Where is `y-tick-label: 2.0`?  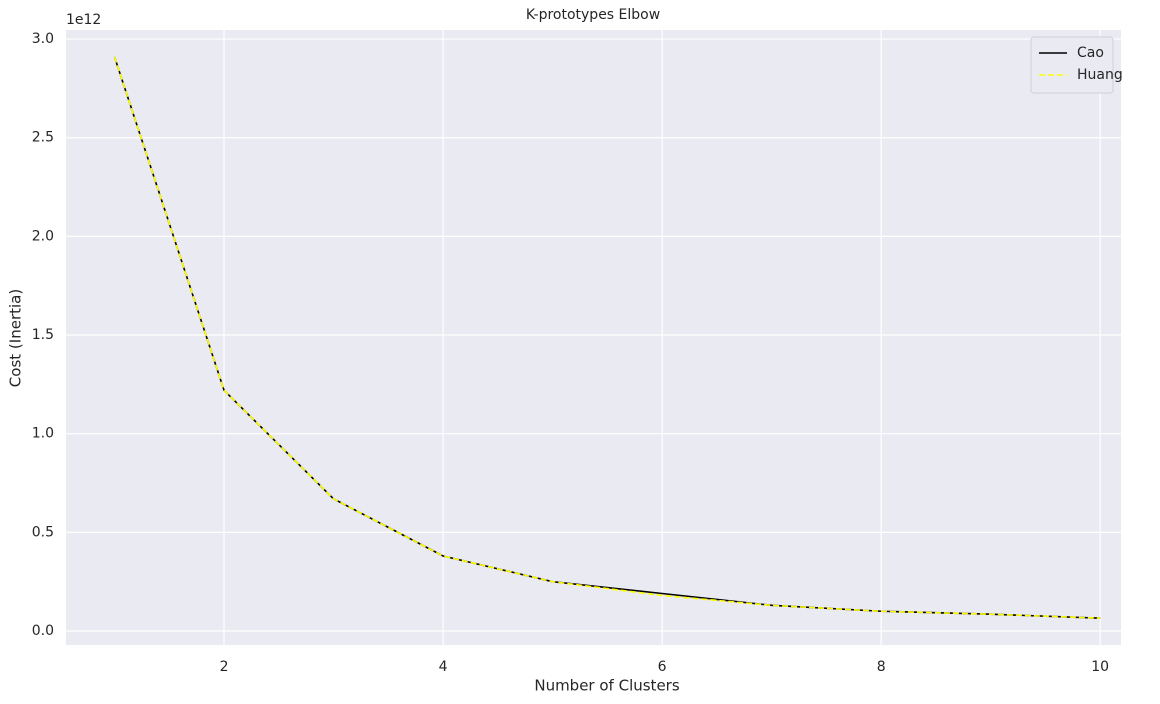 y-tick-label: 2.0 is located at coordinates (43, 236).